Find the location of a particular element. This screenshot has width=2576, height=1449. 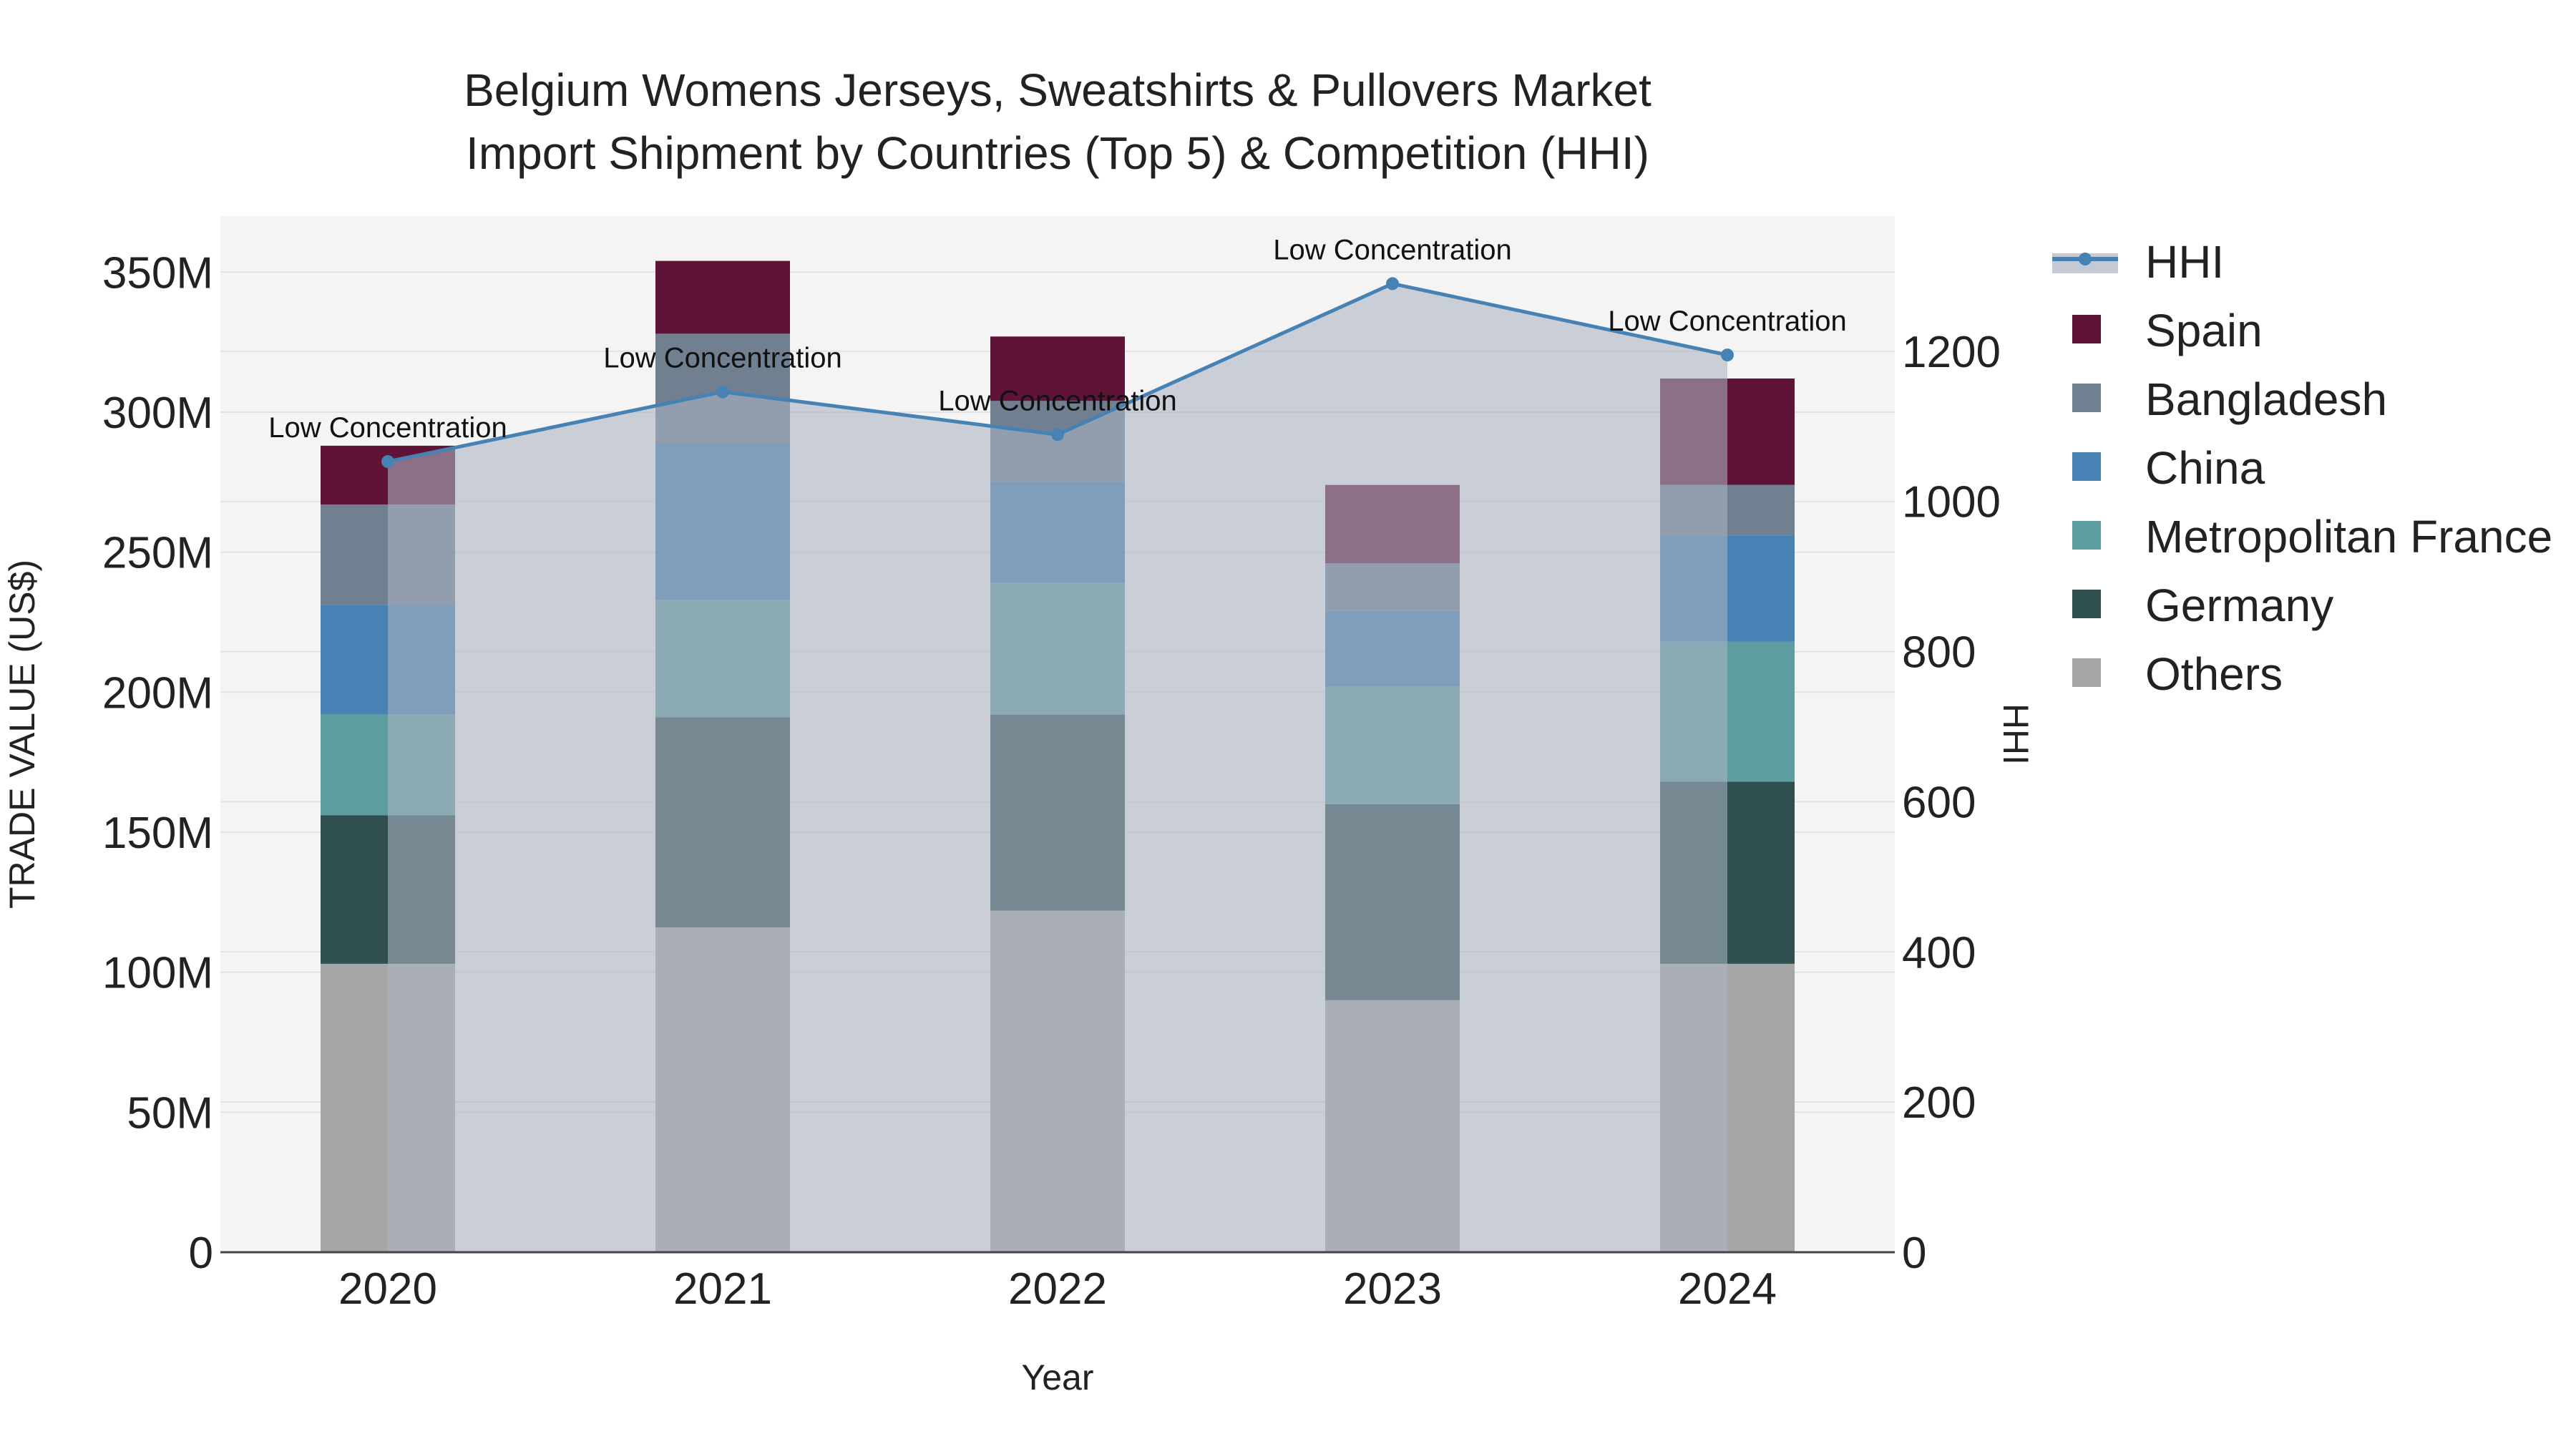

hhi-point-2020 is located at coordinates (387, 462).